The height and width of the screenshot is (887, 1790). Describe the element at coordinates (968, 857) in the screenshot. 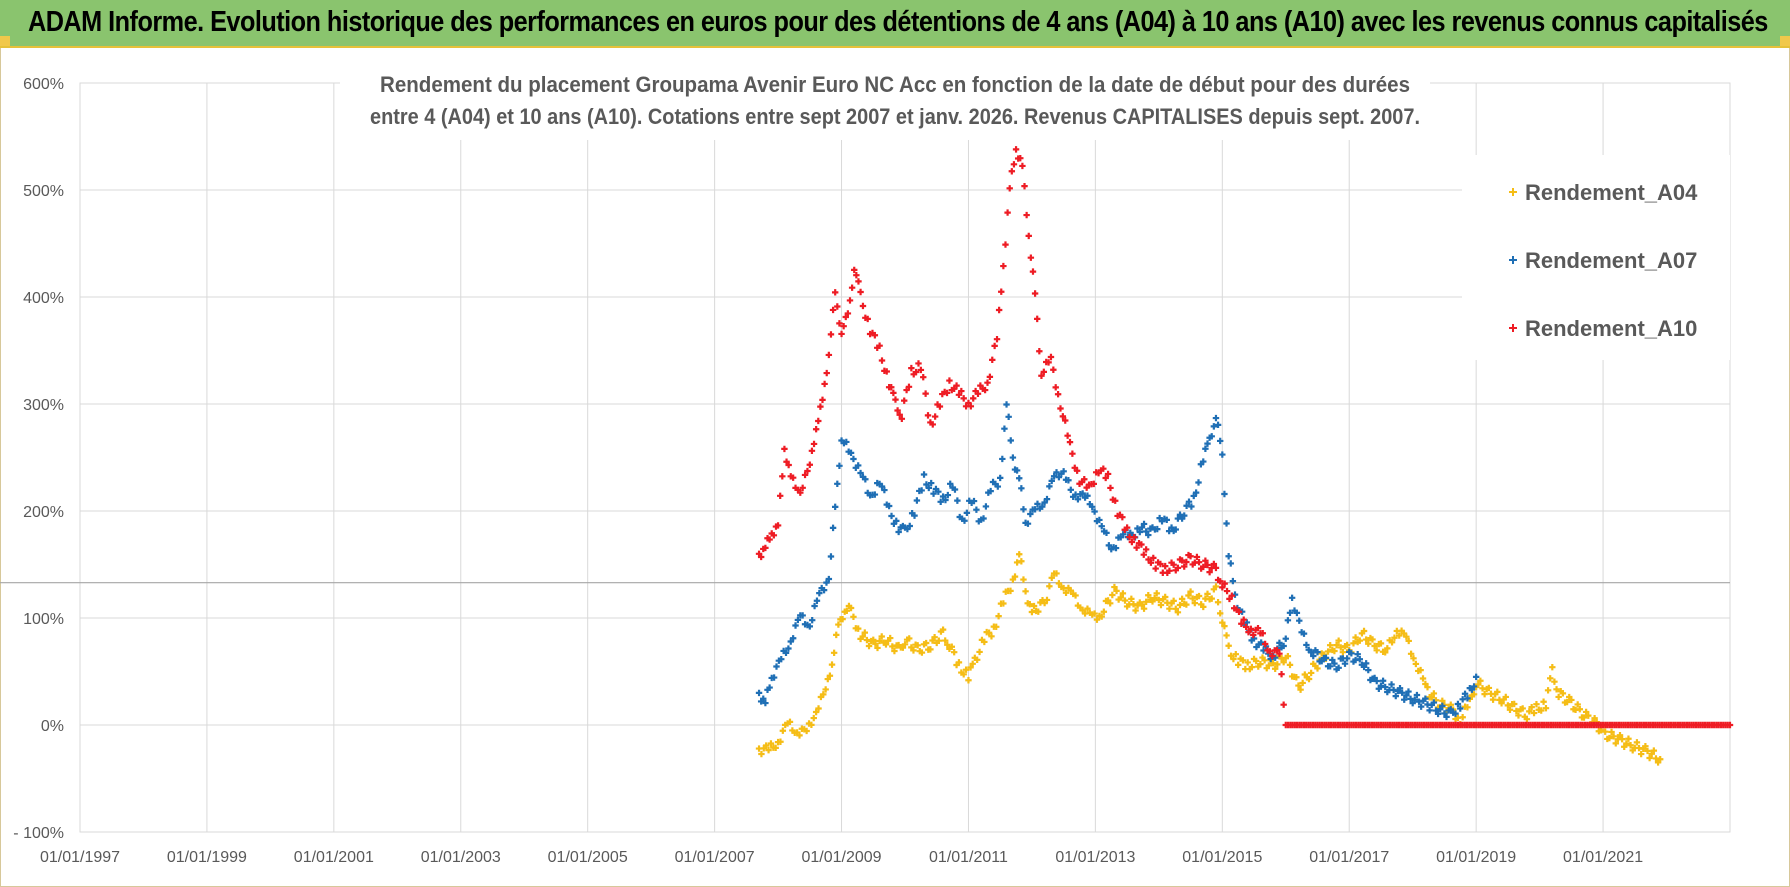

I see `x-tick-label: 01/01/2011` at that location.